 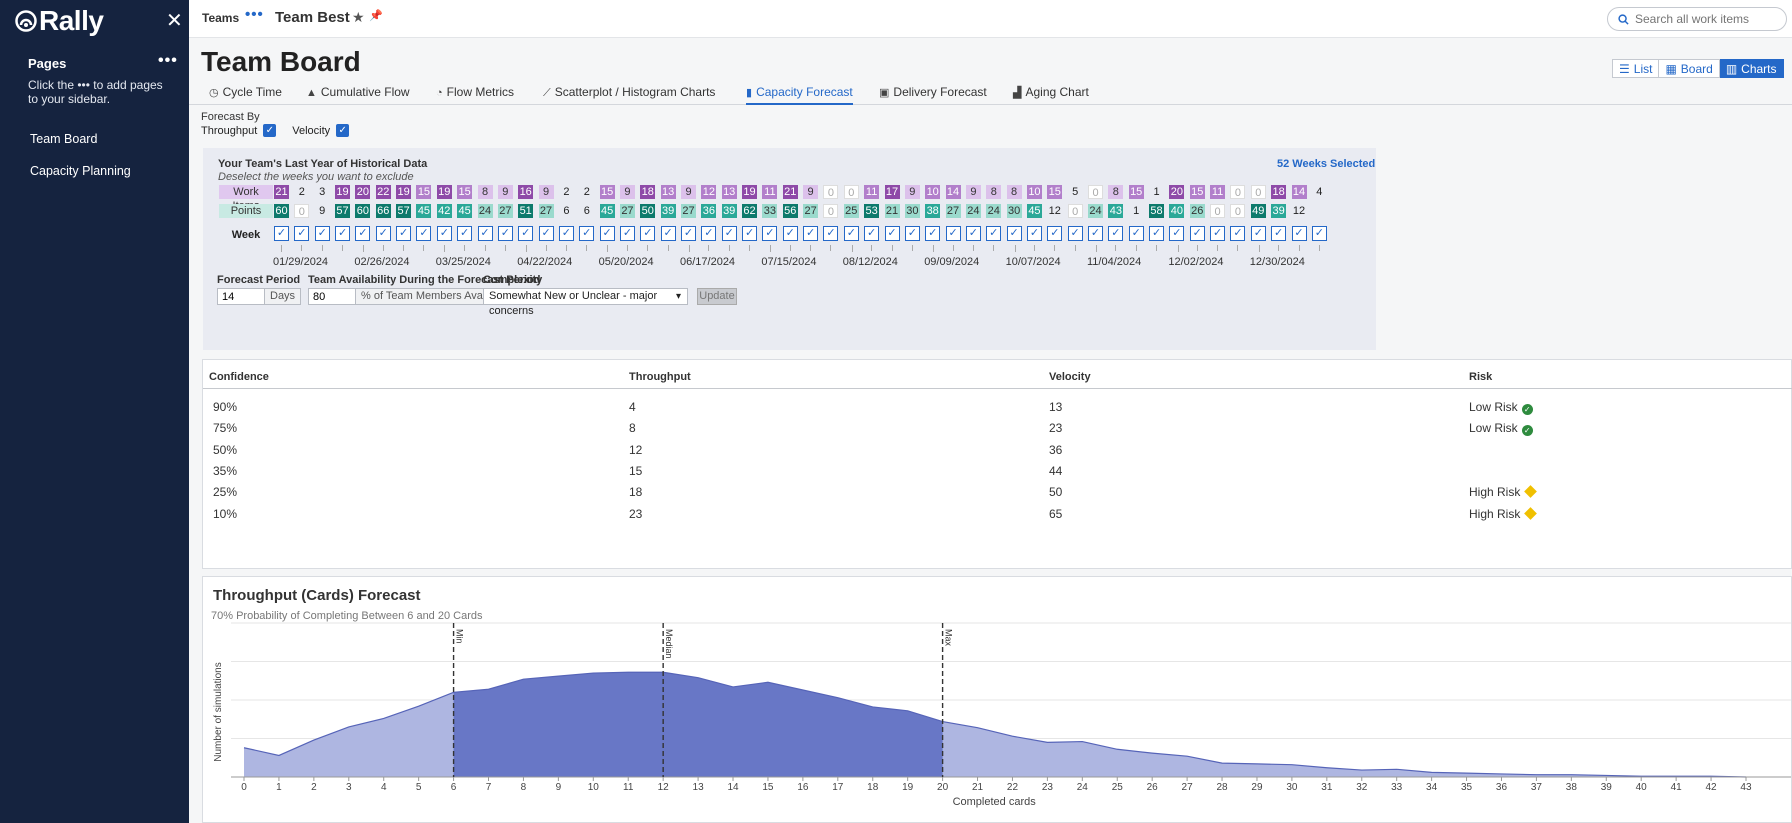 I want to click on tab-cycle-time: ◷ Cycle Time, so click(x=245, y=95).